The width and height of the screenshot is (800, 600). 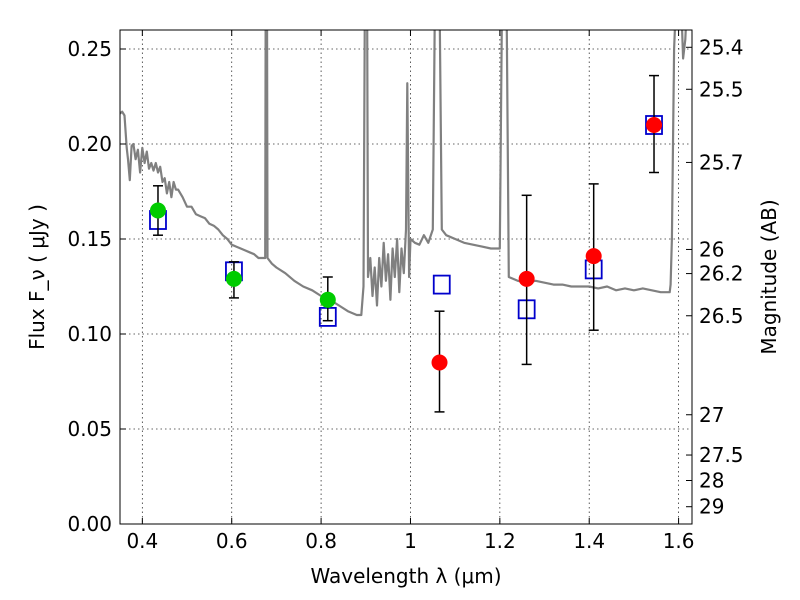 I want to click on x-tick-label: 0.8, so click(x=321, y=541).